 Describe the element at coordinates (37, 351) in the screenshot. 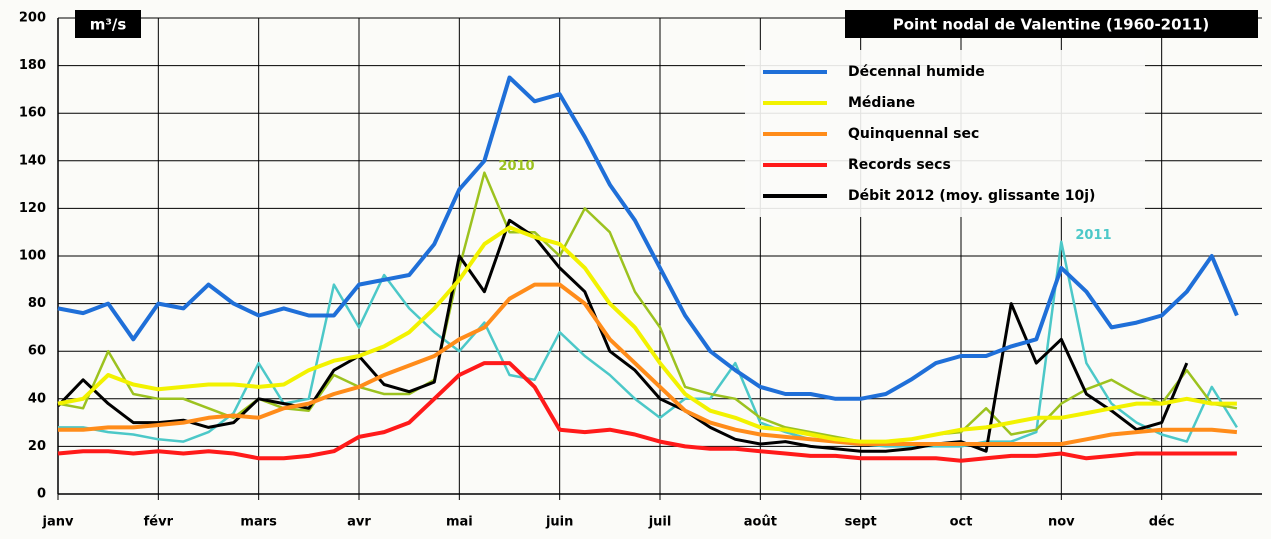

I see `y-tick-label: 60` at that location.